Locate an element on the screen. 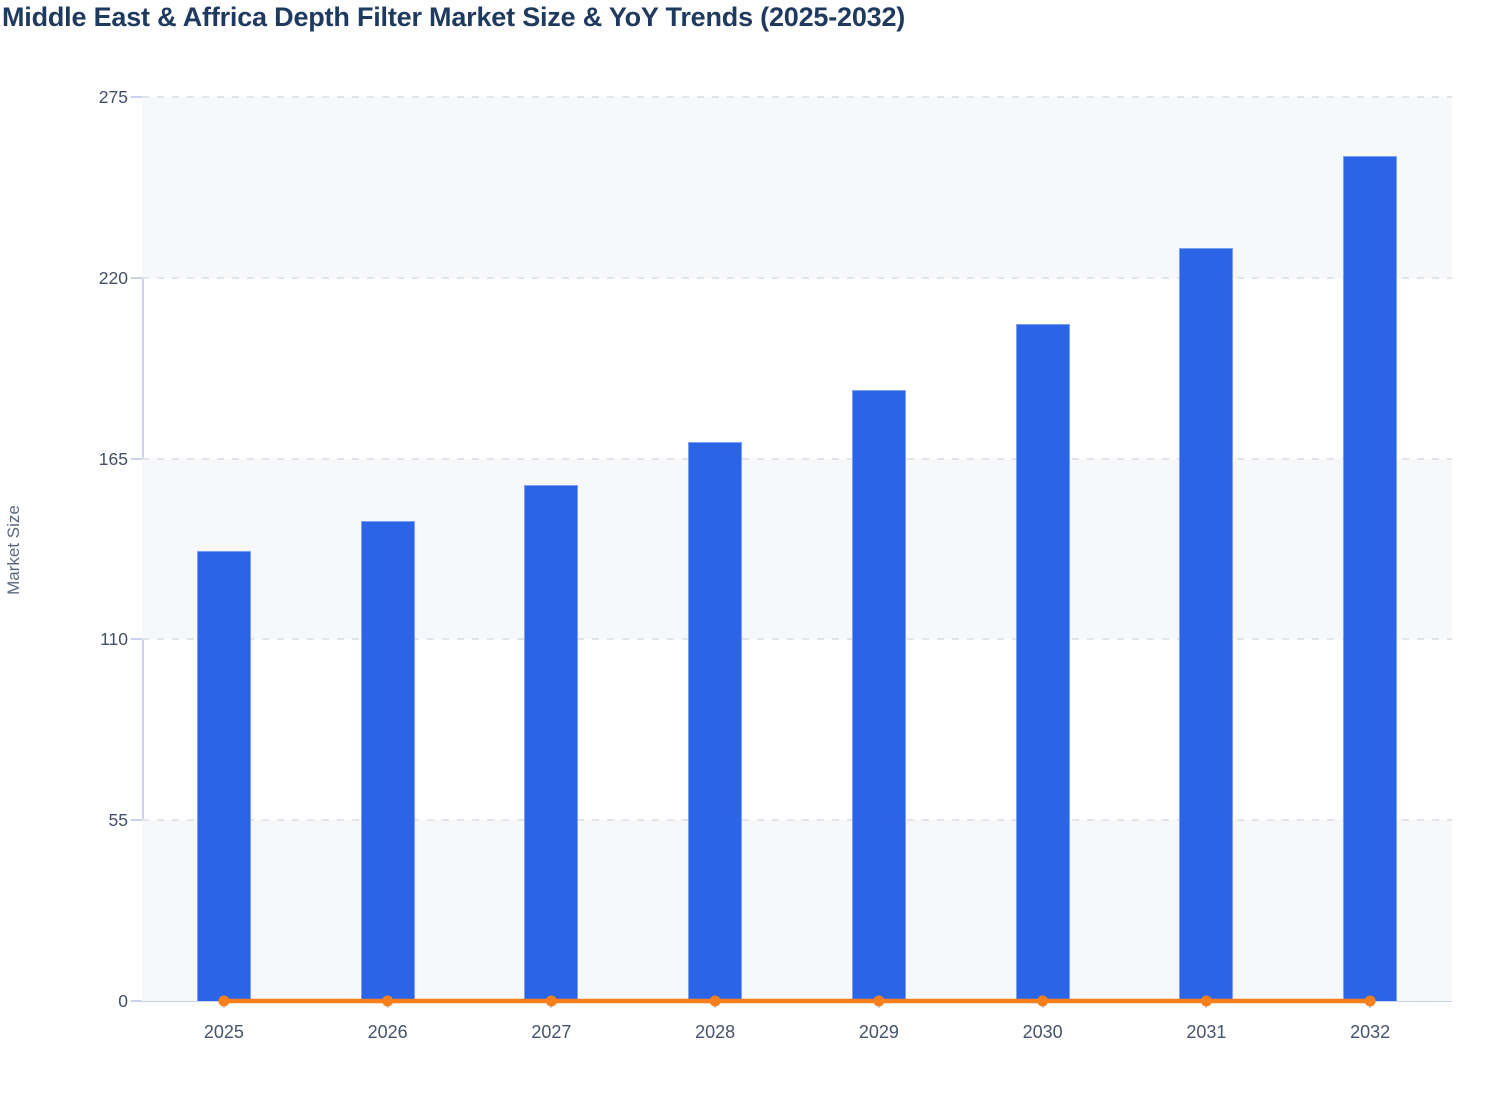 The width and height of the screenshot is (1508, 1120). y-tick-label: 55 is located at coordinates (118, 820).